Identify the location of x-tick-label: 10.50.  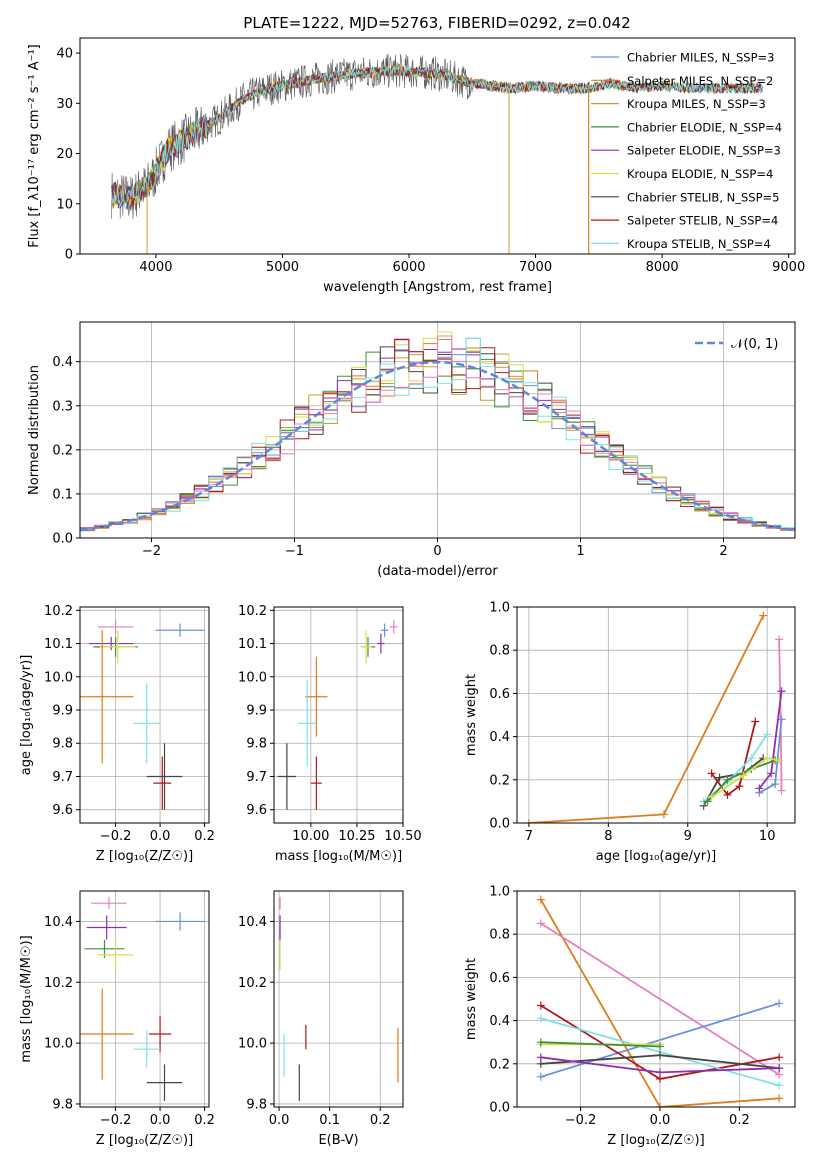
(402, 836).